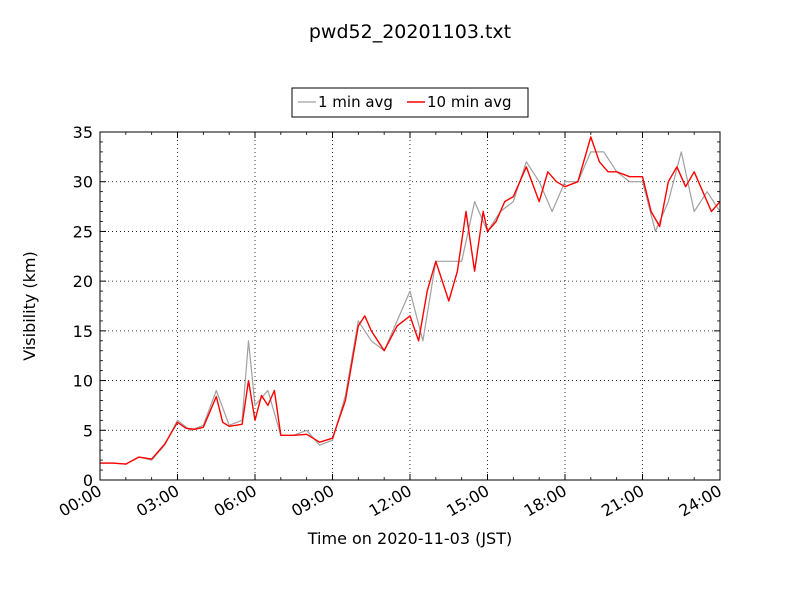 This screenshot has height=600, width=800. Describe the element at coordinates (83, 182) in the screenshot. I see `y-tick-label: 30` at that location.